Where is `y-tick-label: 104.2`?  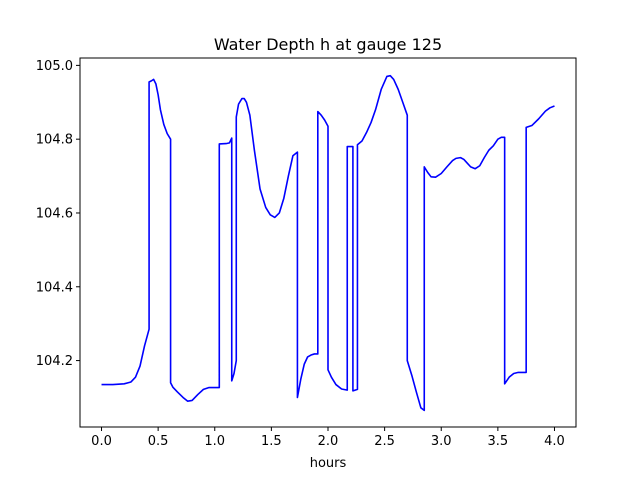
y-tick-label: 104.2 is located at coordinates (54, 361).